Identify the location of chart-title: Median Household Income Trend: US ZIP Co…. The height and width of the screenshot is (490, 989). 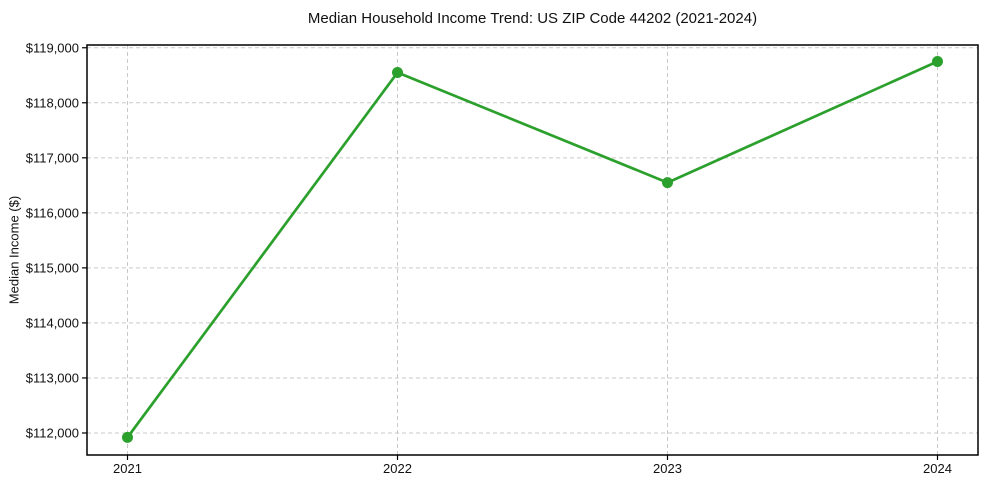
(532, 18).